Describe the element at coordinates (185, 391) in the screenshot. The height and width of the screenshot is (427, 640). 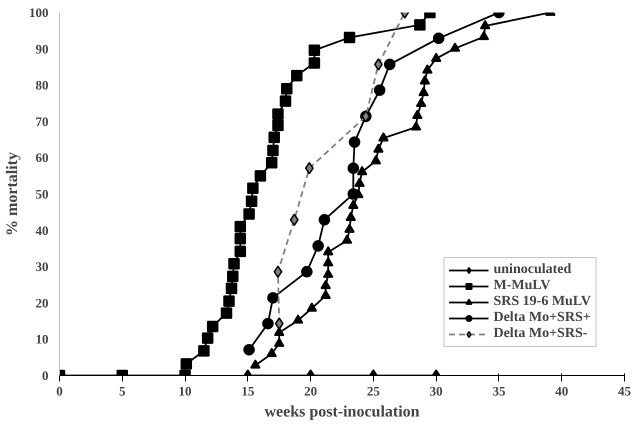
I see `x-tick-label: 10` at that location.